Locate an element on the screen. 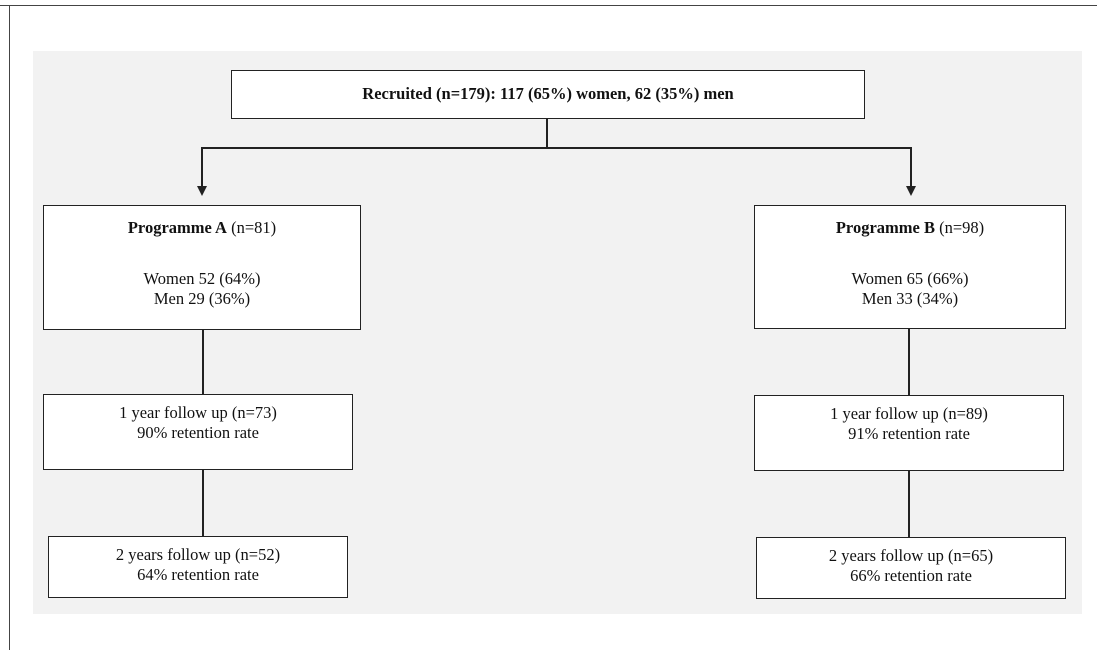 This screenshot has width=1097, height=650. connector-b-to-year2 is located at coordinates (909, 504).